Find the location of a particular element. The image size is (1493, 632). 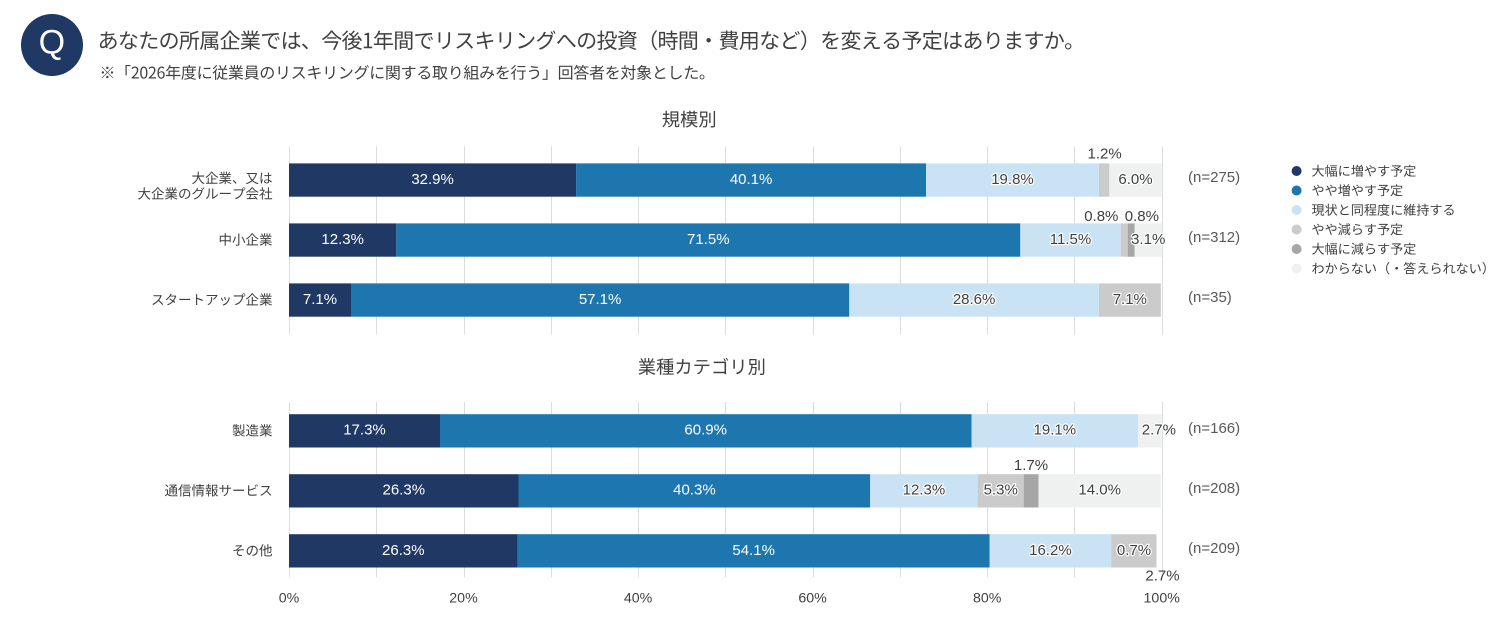

svg-text: 5.3% is located at coordinates (1001, 490).